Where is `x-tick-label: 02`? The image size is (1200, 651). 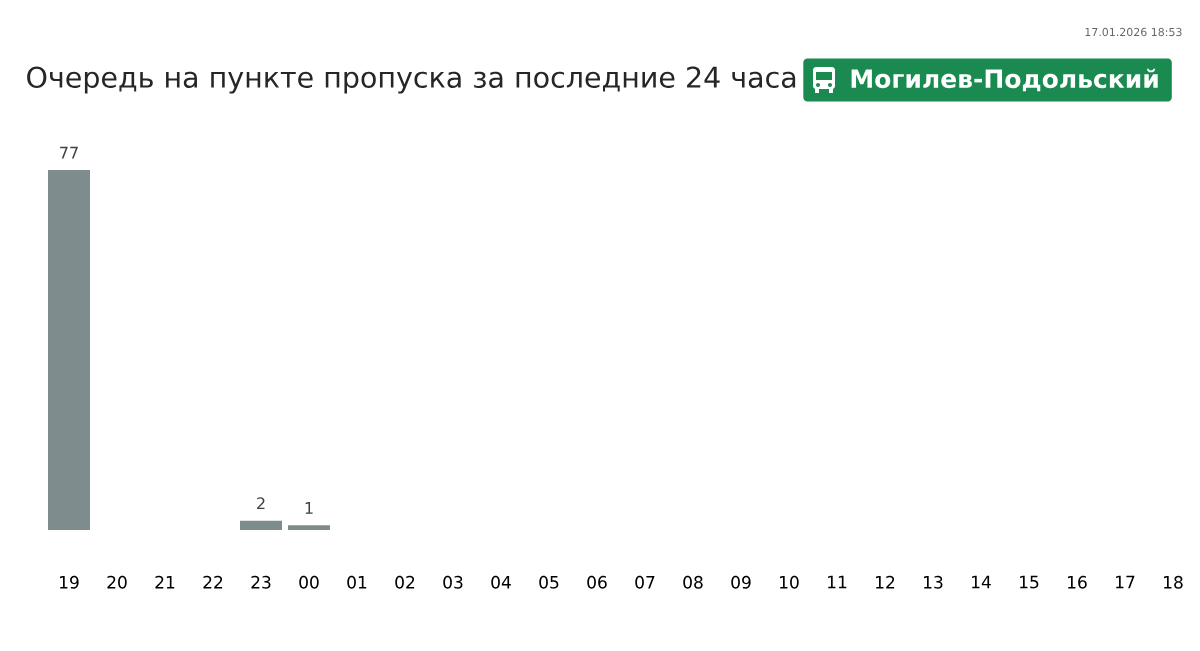
x-tick-label: 02 is located at coordinates (405, 582).